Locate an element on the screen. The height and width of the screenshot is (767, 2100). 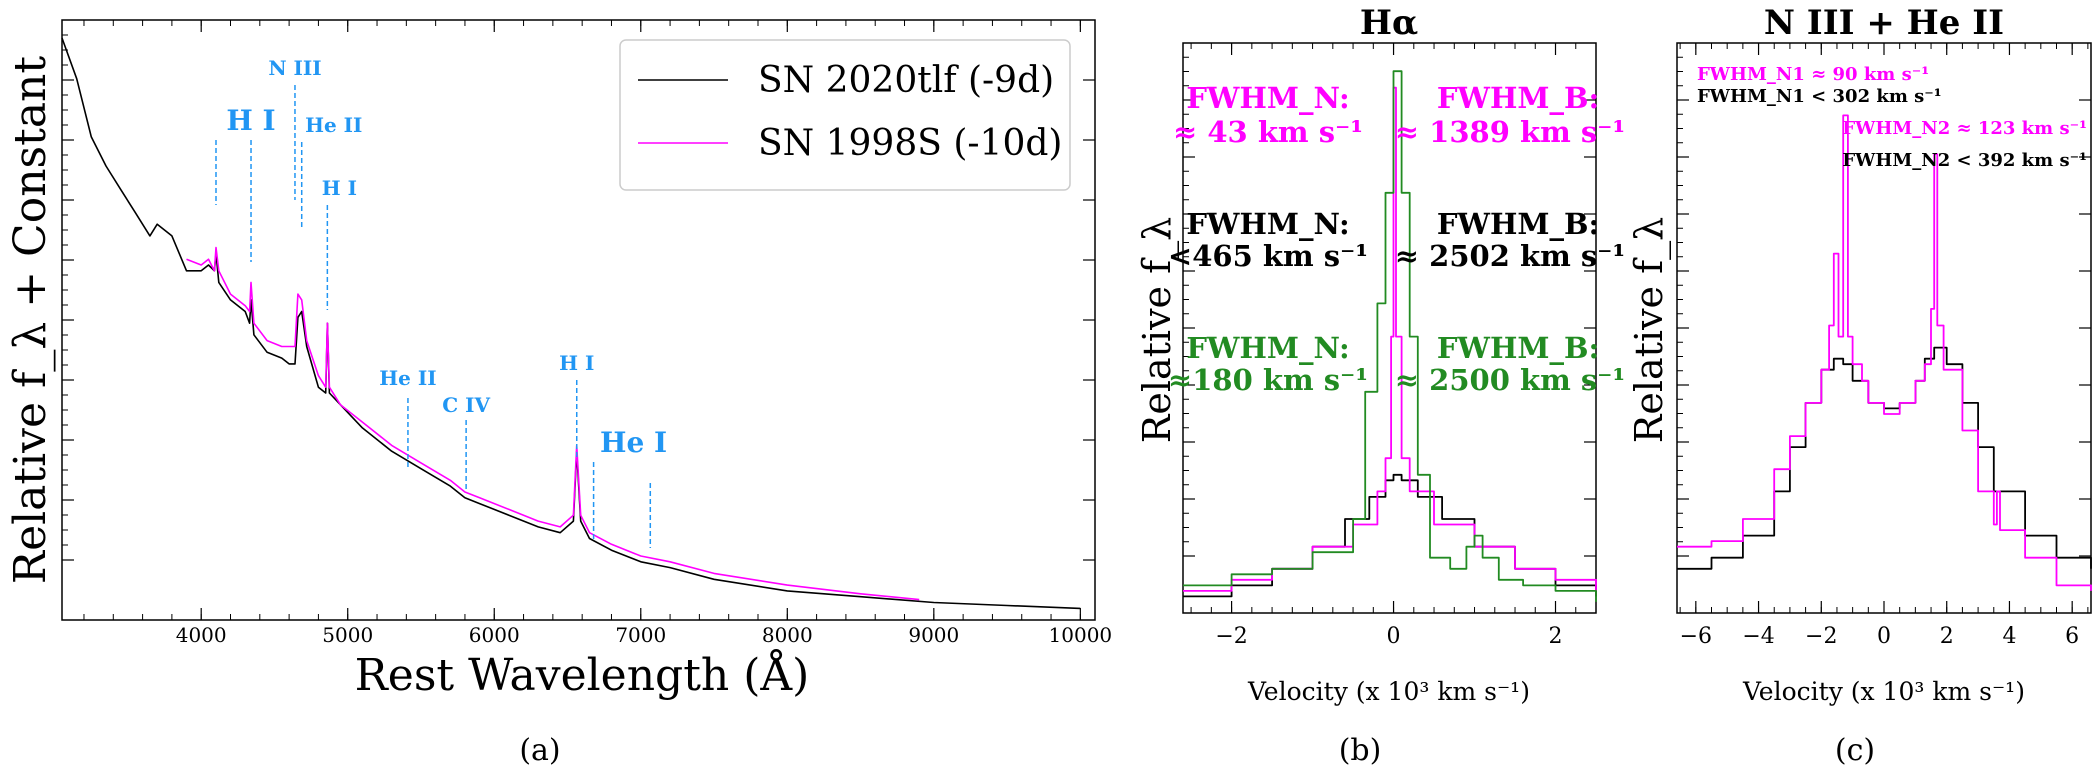
legend-box is located at coordinates (845, 115).